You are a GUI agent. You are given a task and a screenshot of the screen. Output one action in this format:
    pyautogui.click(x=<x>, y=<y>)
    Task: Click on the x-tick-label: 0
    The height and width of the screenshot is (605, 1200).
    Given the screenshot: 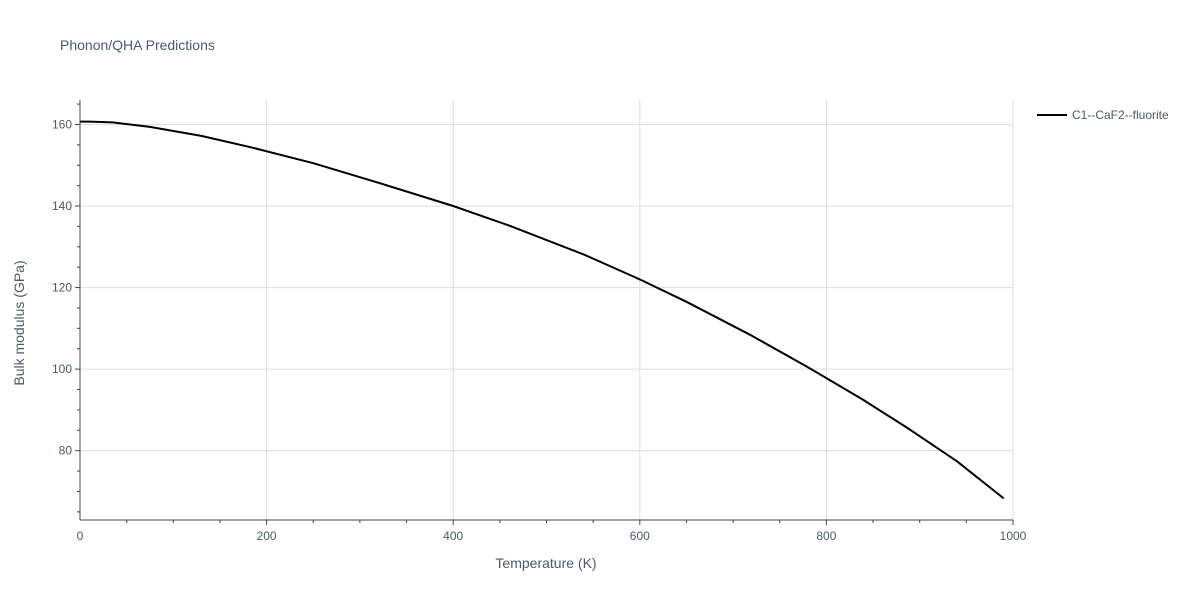 What is the action you would take?
    pyautogui.click(x=80, y=536)
    